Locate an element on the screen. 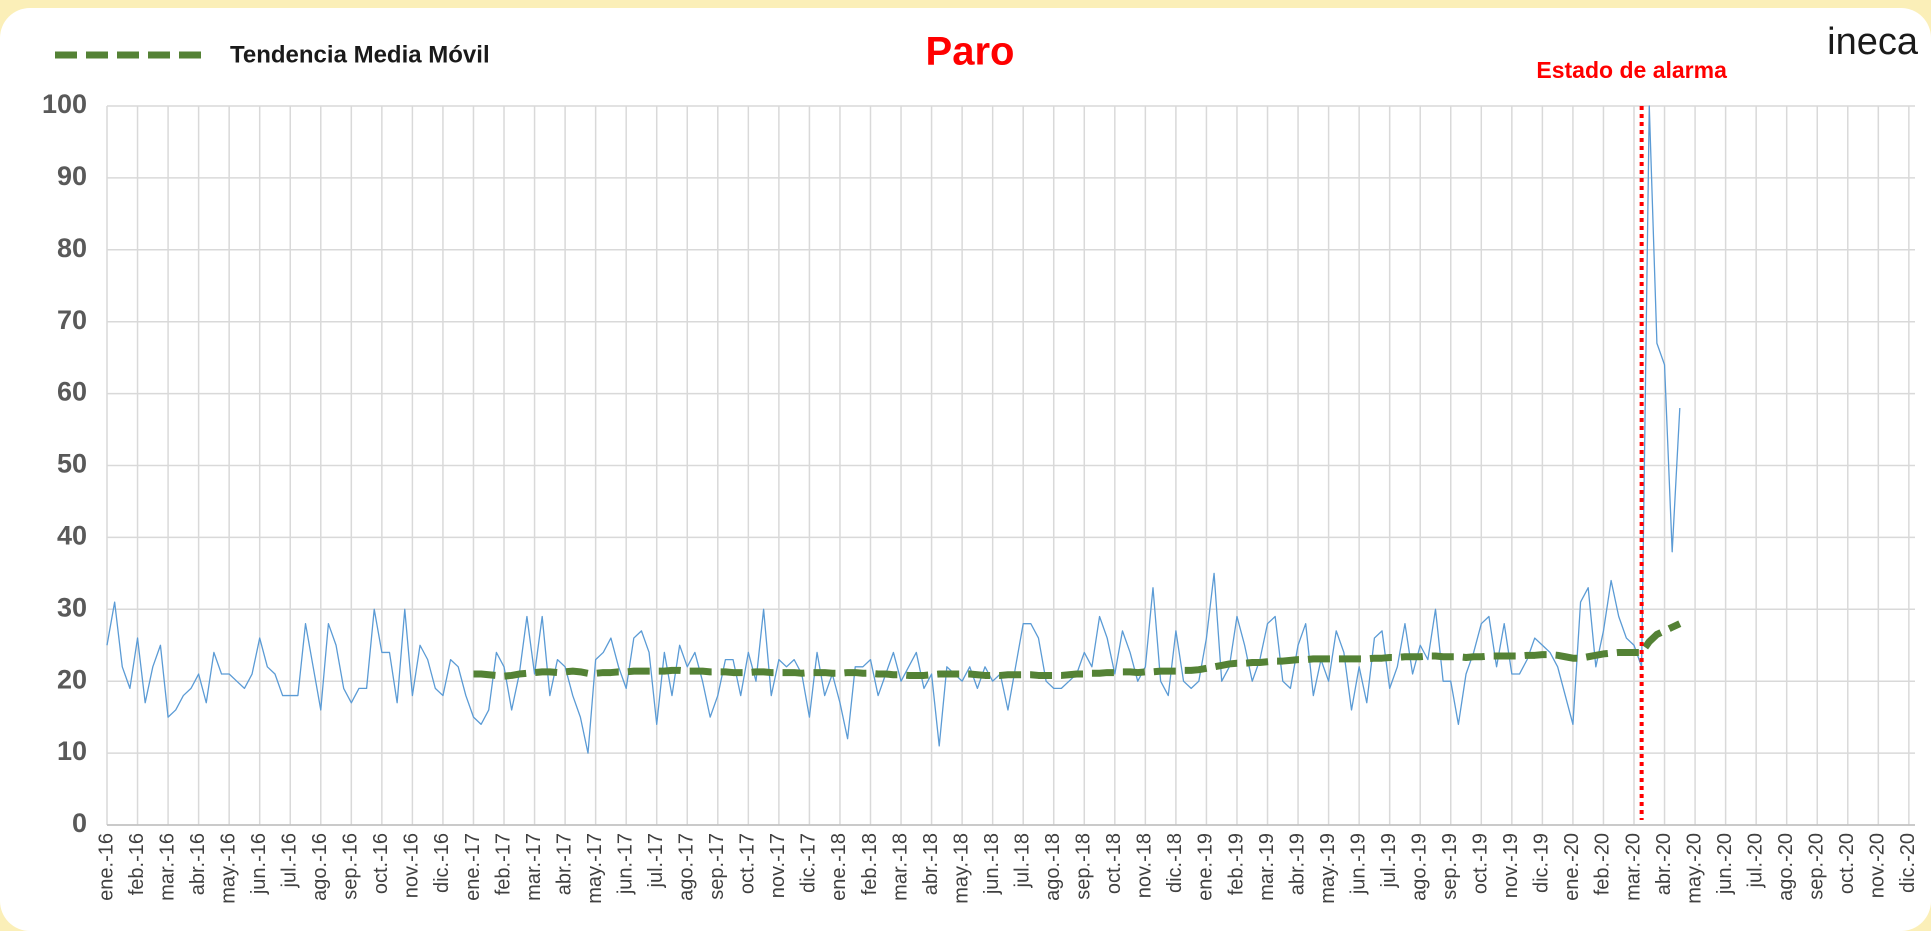 The width and height of the screenshot is (1931, 931). x-tick-label: mar.-18 is located at coordinates (900, 867).